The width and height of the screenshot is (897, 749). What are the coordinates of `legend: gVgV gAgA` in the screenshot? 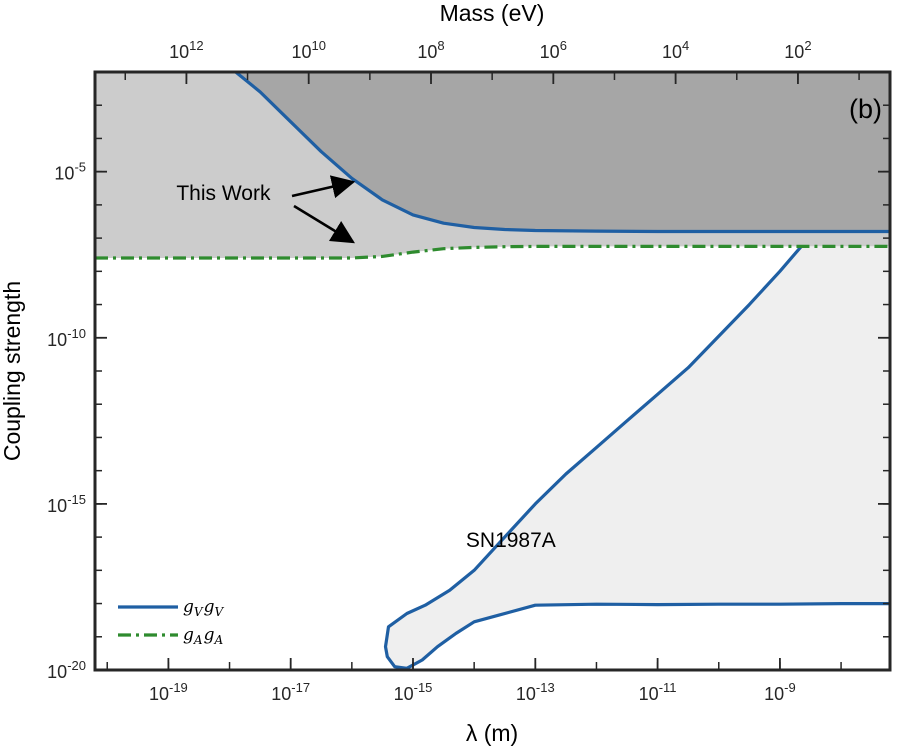 It's located at (171, 622).